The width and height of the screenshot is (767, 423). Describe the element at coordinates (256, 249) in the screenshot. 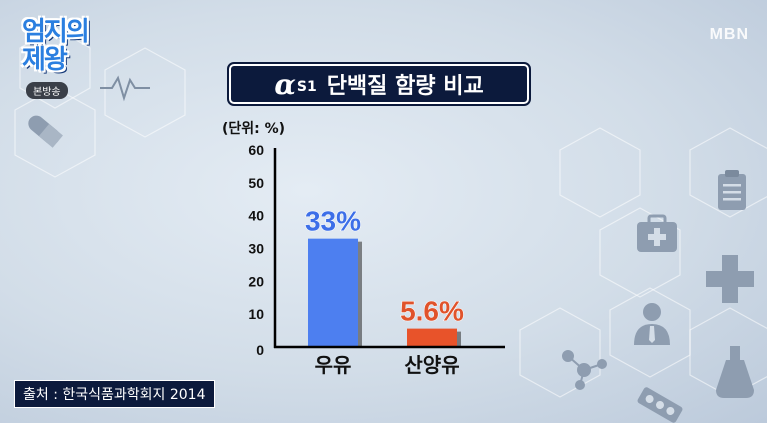

I see `y-tick-label: 30` at that location.